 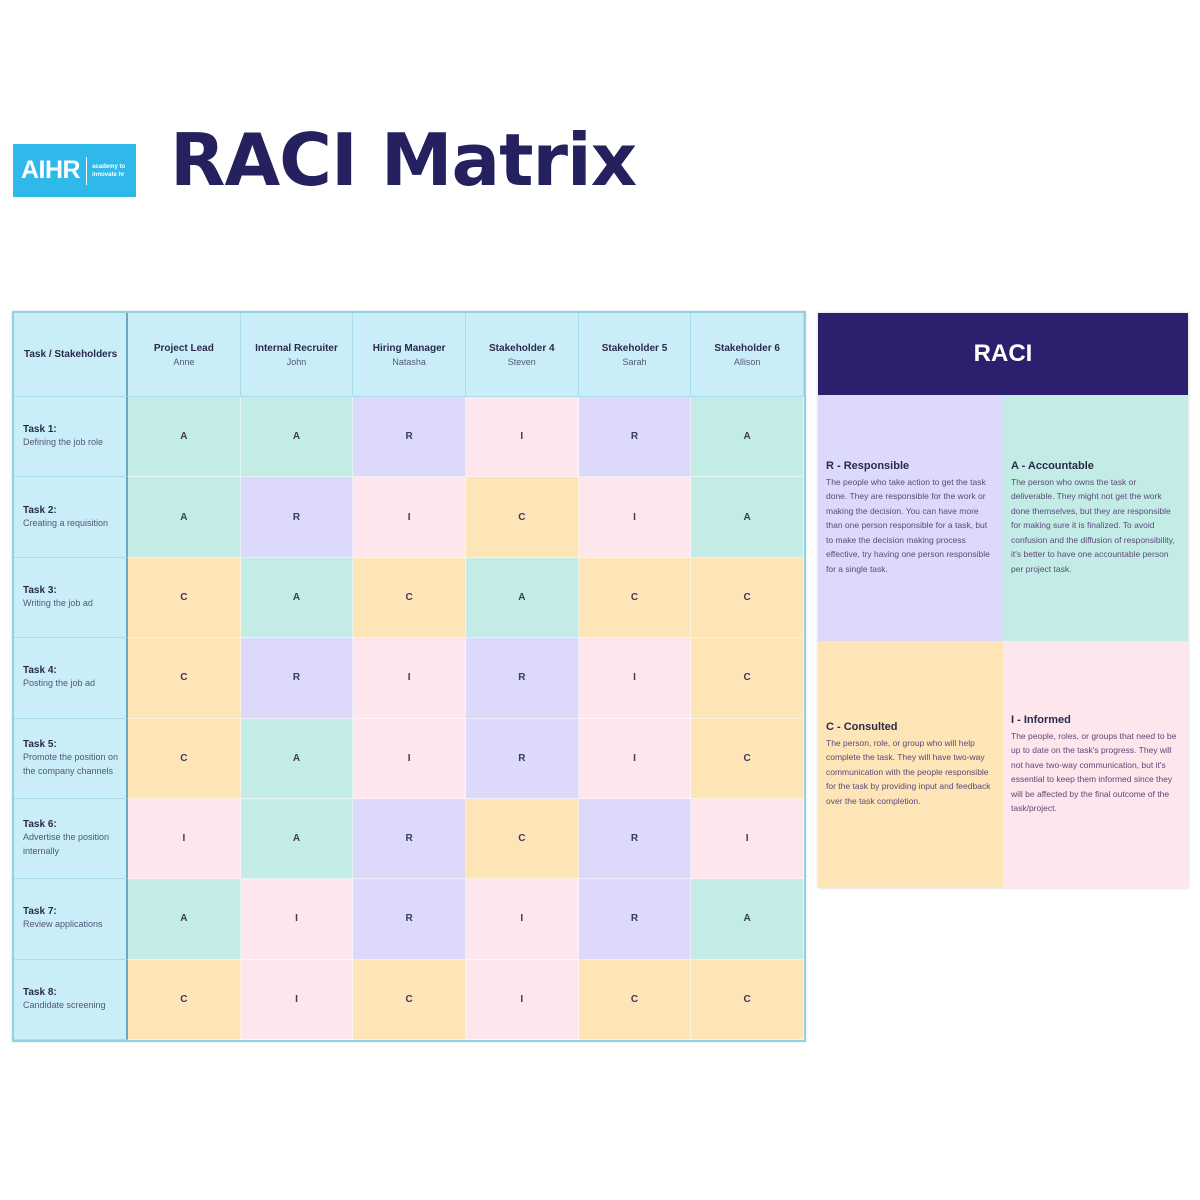 I want to click on task-description: Writing the job ad, so click(x=58, y=602).